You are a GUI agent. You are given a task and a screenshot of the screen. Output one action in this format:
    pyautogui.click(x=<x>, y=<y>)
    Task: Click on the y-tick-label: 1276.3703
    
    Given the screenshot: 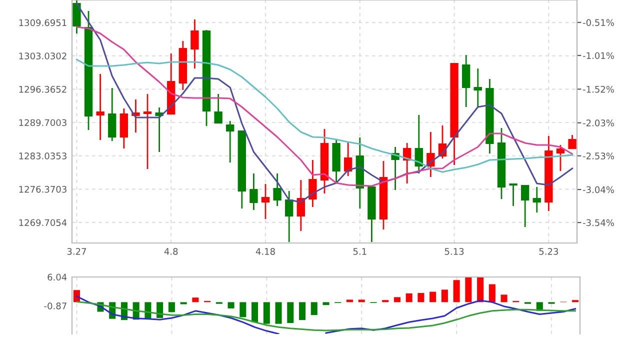 What is the action you would take?
    pyautogui.click(x=42, y=189)
    